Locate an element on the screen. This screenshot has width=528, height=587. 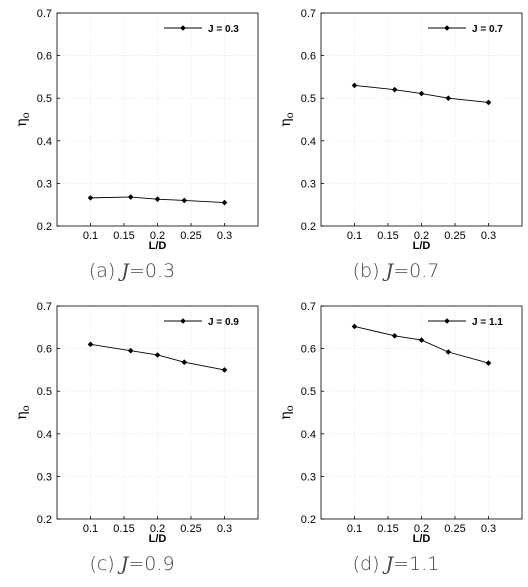
caption-value: =0.7 is located at coordinates (416, 271).